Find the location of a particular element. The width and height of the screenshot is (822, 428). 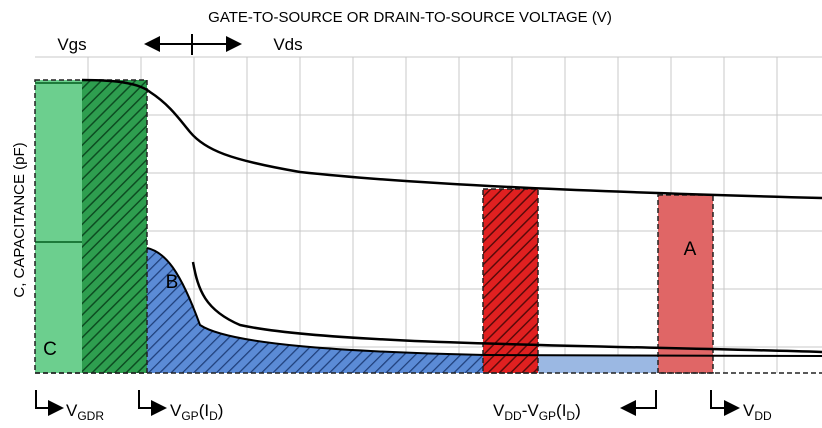

marker-label: VDD-VGP(ID) is located at coordinates (537, 412).